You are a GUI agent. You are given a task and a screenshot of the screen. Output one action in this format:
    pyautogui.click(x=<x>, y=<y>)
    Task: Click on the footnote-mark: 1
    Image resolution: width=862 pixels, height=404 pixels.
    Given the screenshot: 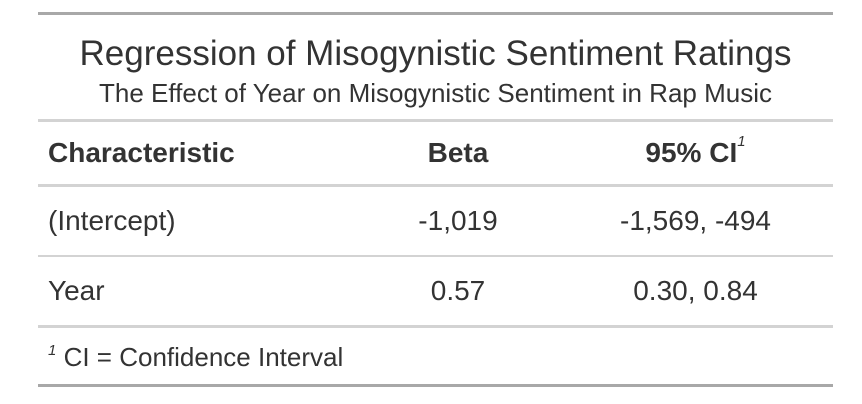 What is the action you would take?
    pyautogui.click(x=52, y=350)
    